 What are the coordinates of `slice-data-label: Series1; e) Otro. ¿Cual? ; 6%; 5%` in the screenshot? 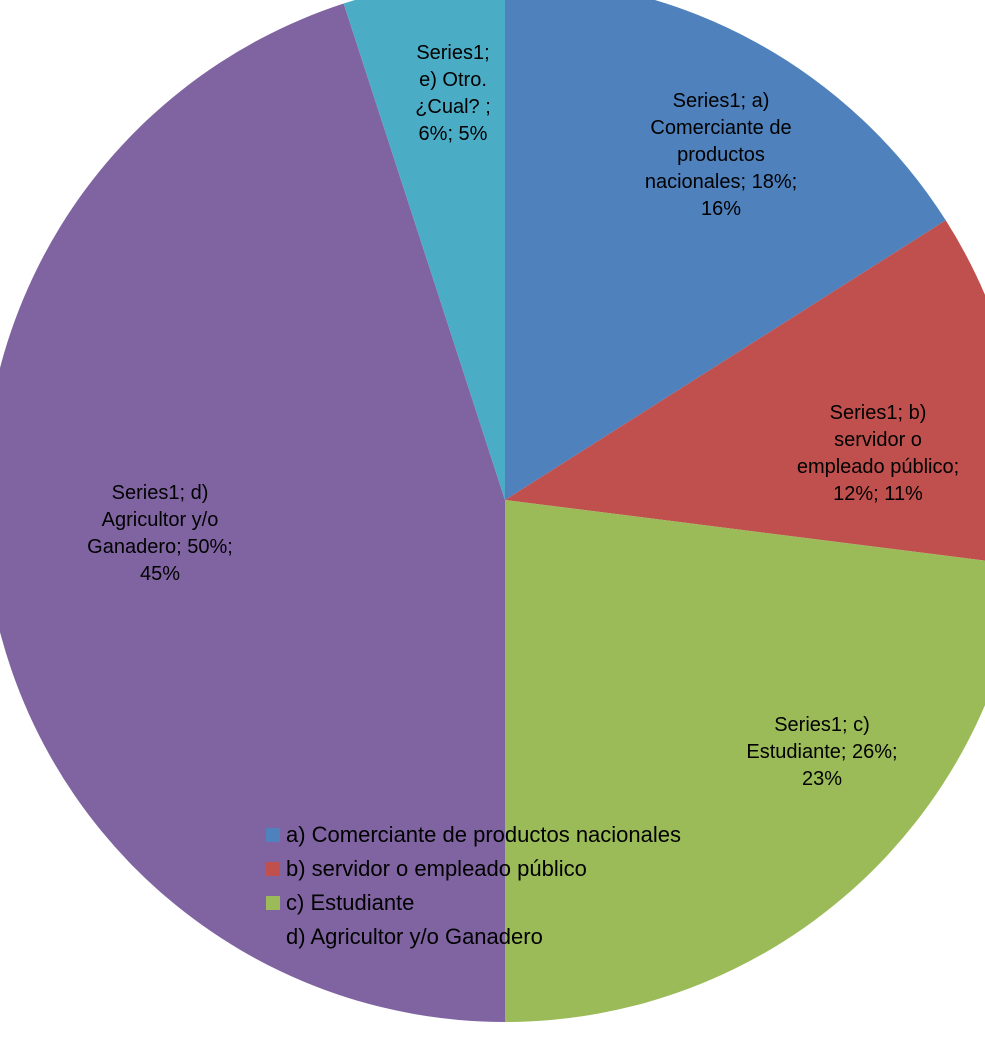 It's located at (453, 94).